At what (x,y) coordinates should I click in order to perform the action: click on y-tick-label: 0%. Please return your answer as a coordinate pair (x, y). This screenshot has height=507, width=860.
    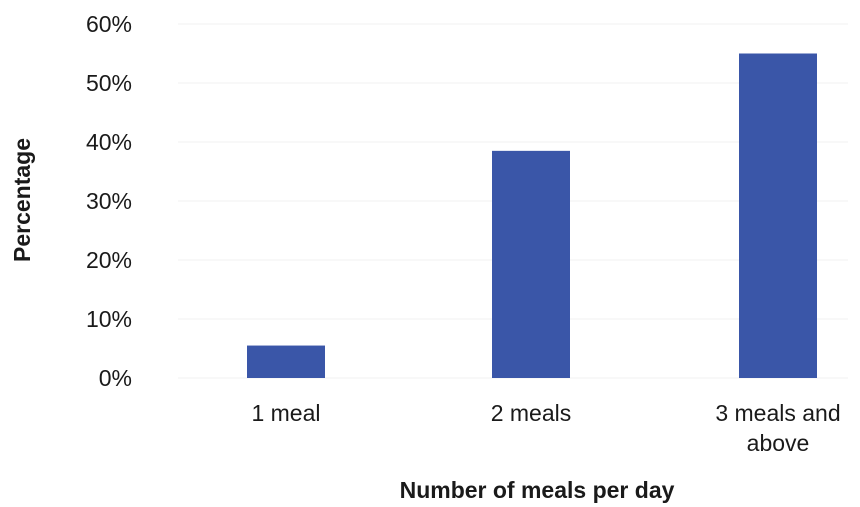
    Looking at the image, I should click on (115, 378).